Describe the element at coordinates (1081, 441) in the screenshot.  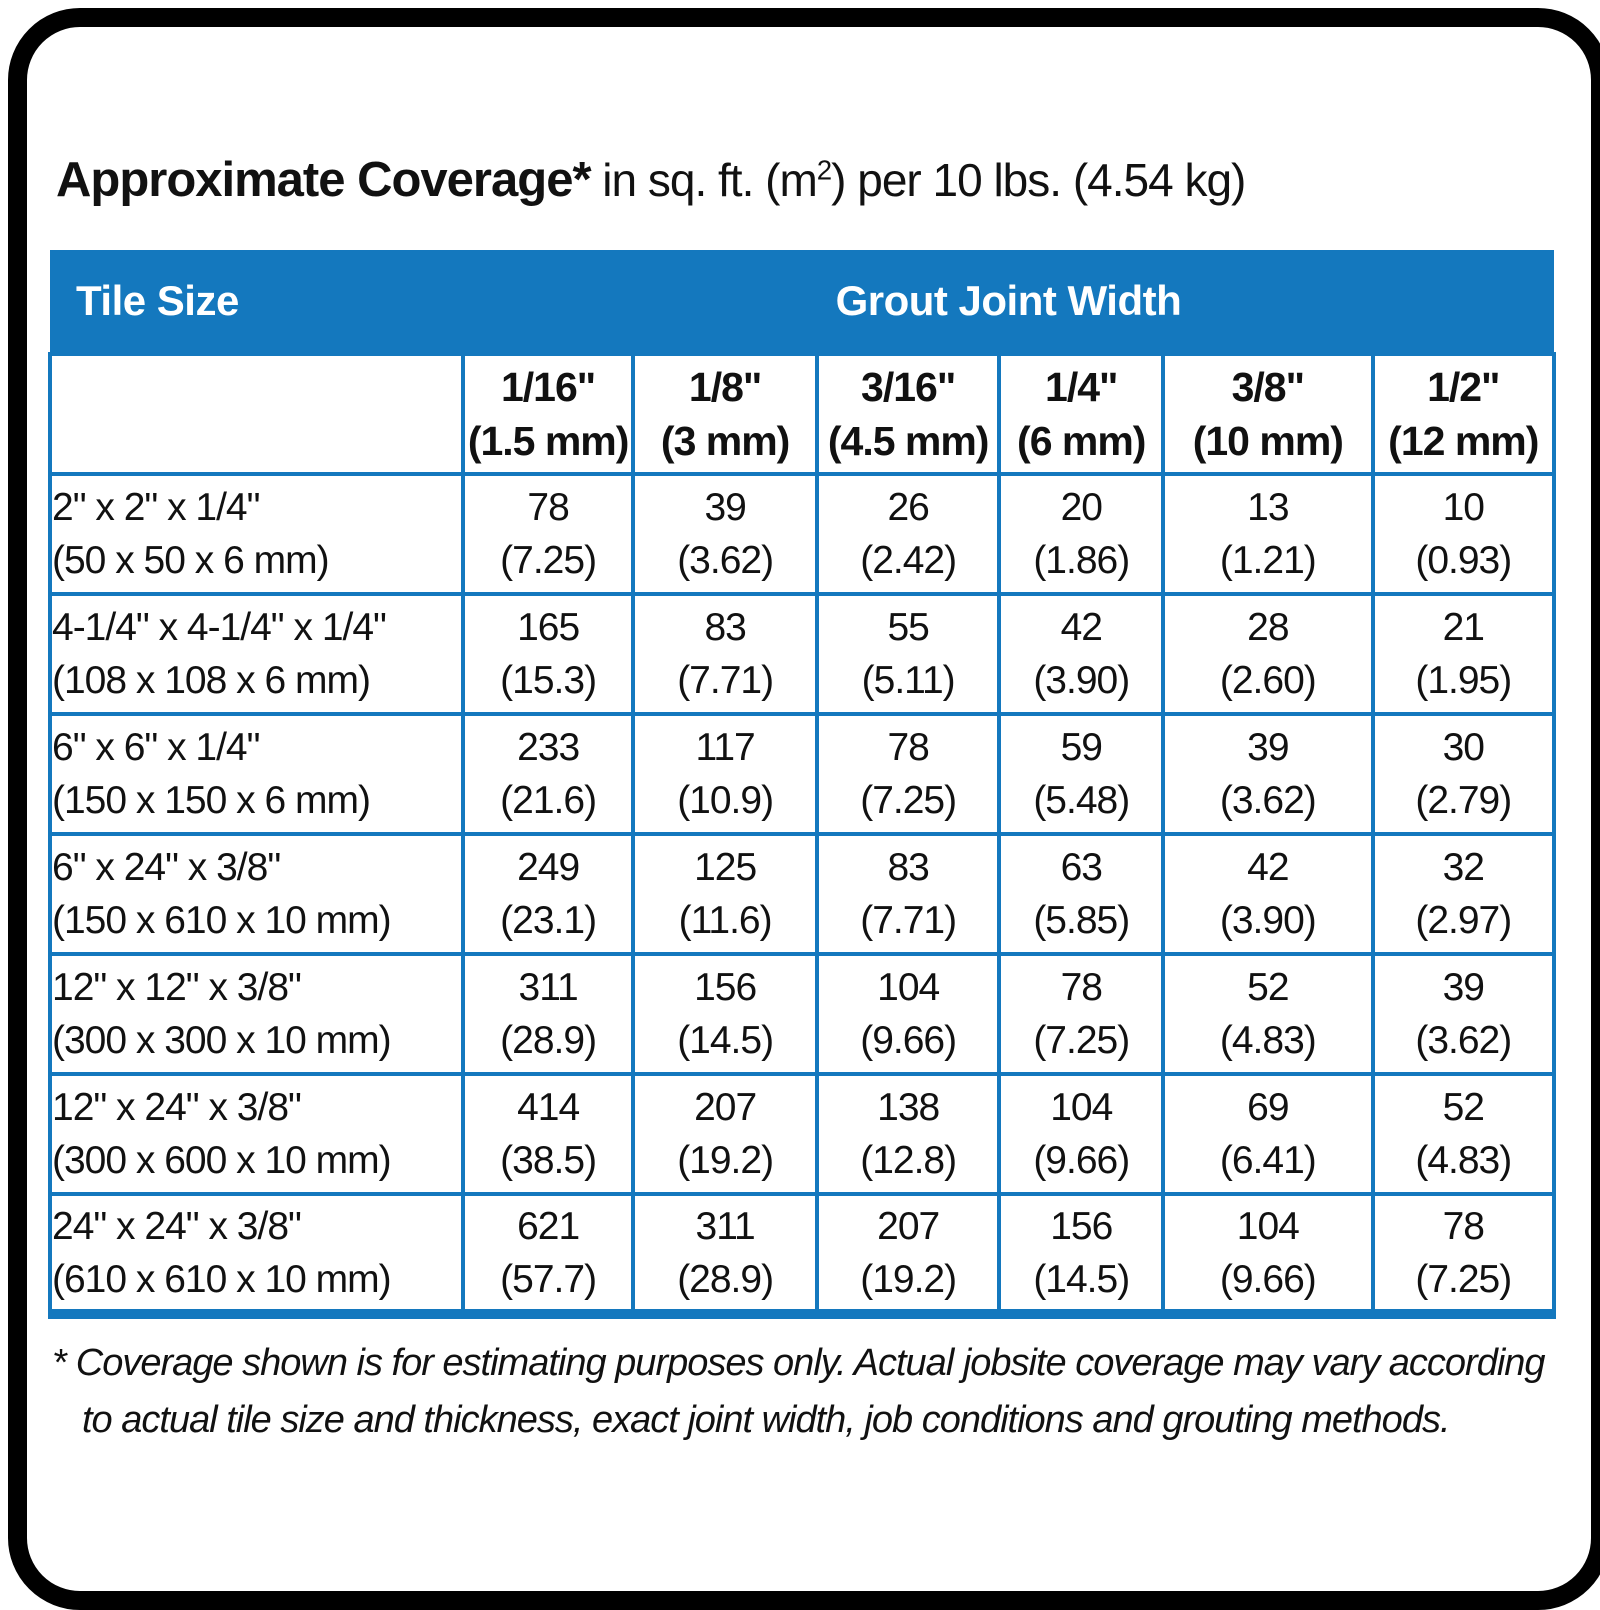
I see `joint-width-mm: (6 mm)` at that location.